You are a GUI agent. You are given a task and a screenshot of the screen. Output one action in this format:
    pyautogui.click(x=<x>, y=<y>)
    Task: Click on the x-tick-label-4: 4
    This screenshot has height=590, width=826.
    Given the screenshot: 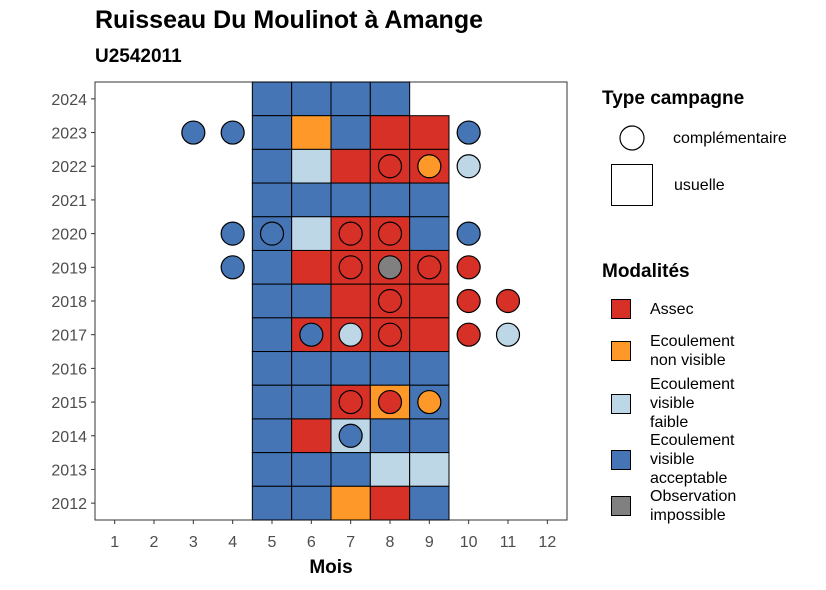 What is the action you would take?
    pyautogui.click(x=232, y=542)
    